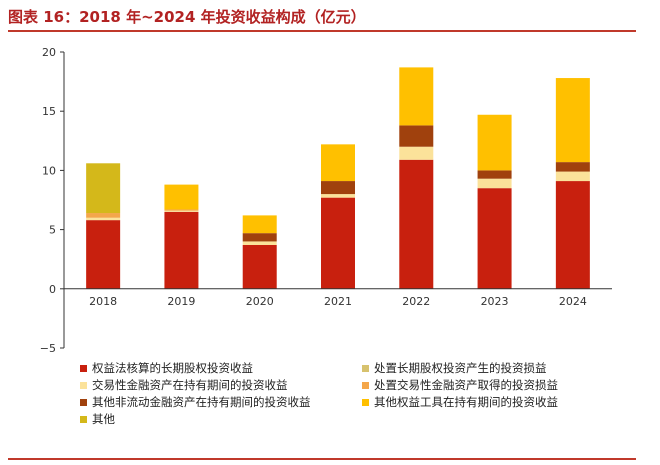 Image resolution: width=660 pixels, height=465 pixels. Describe the element at coordinates (338, 301) in the screenshot. I see `x-tick-label: 2021` at that location.